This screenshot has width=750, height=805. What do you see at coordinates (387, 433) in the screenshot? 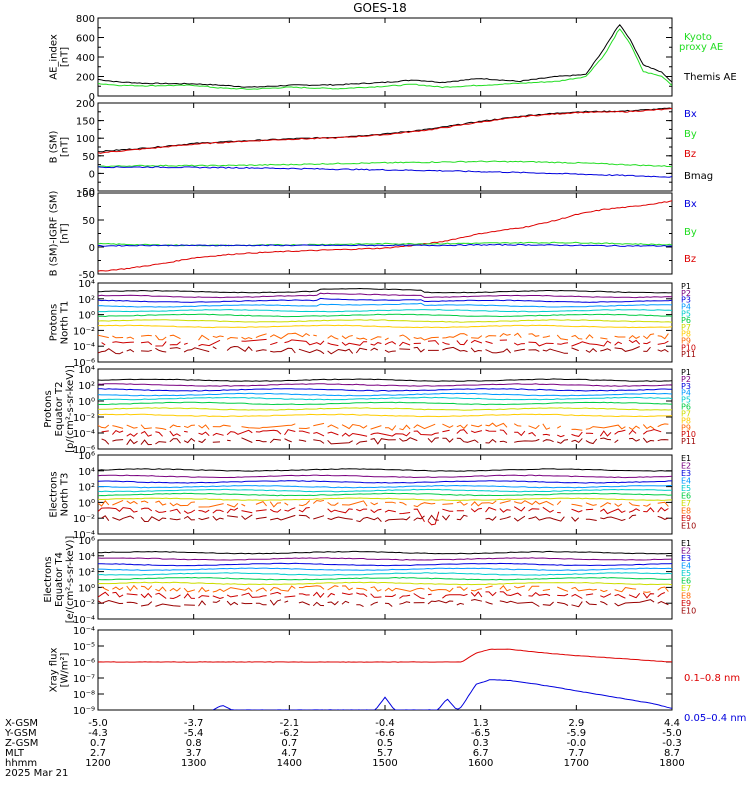
I see `series-line-p10` at bounding box center [387, 433].